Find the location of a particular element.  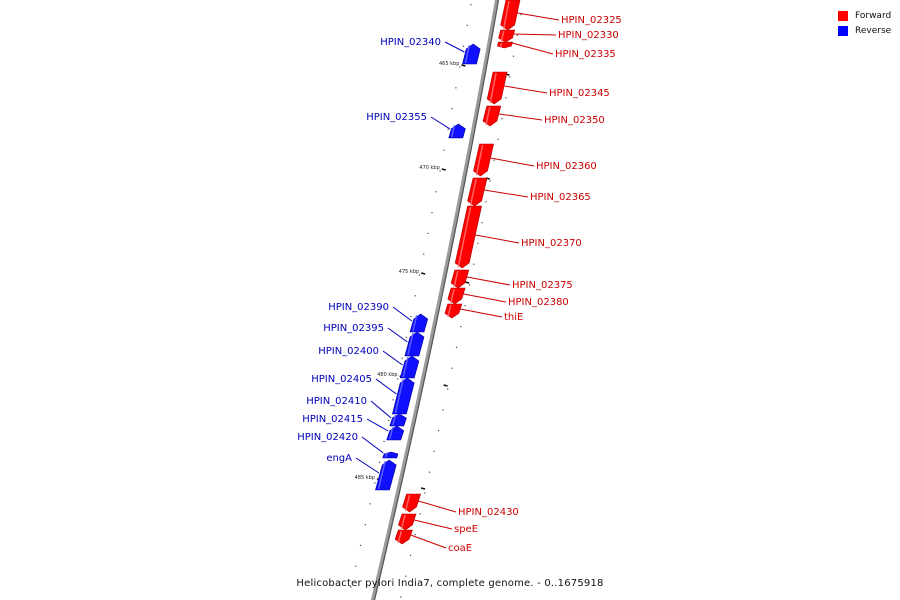

kbp-label: 485 kbp is located at coordinates (365, 478).